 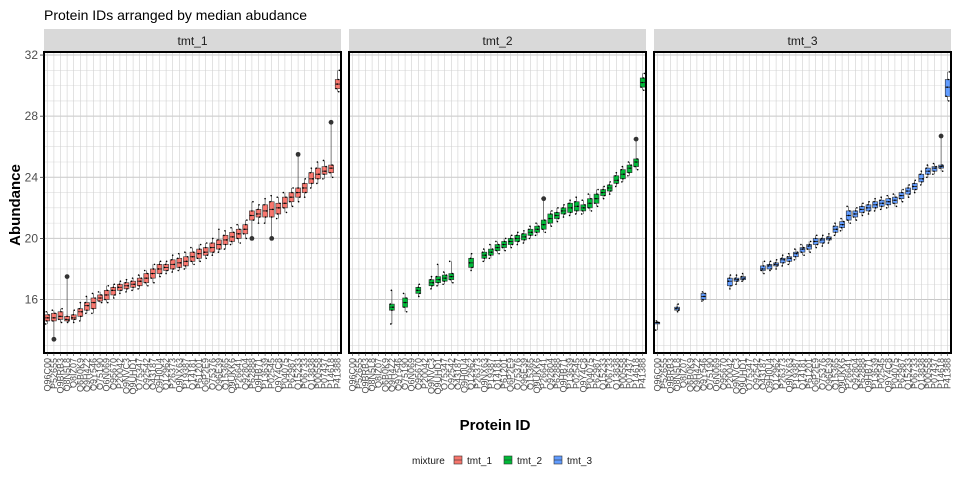 I want to click on x-tick-label: O75376, so click(x=212, y=374).